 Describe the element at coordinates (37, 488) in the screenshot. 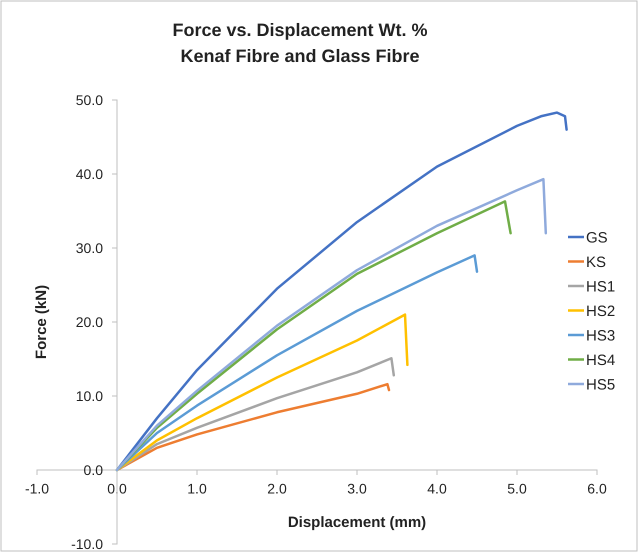

I see `x-tick-label: -1.0` at that location.